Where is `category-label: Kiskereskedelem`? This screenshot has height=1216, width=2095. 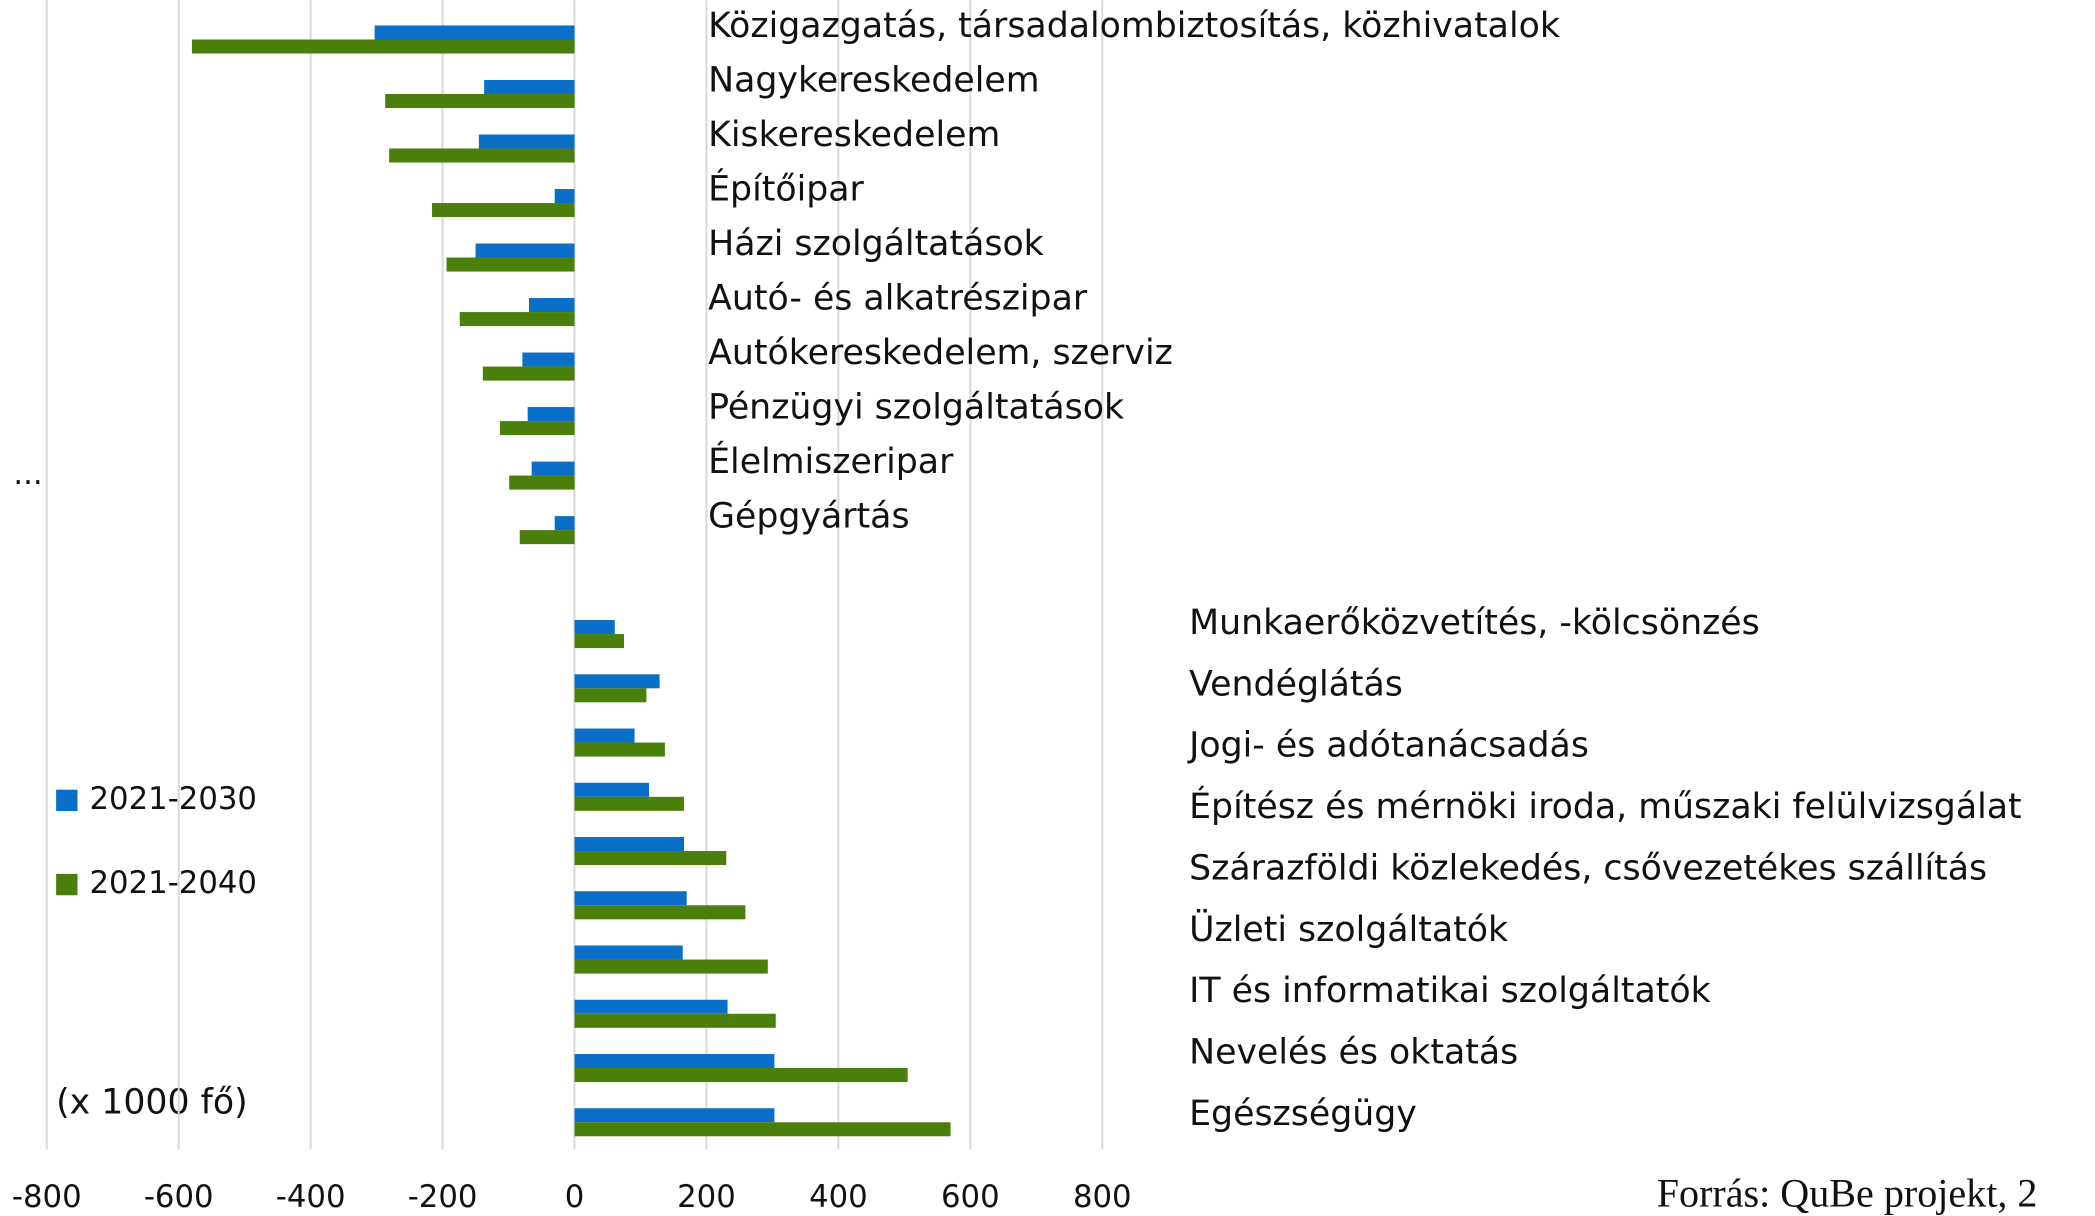
category-label: Kiskereskedelem is located at coordinates (854, 135).